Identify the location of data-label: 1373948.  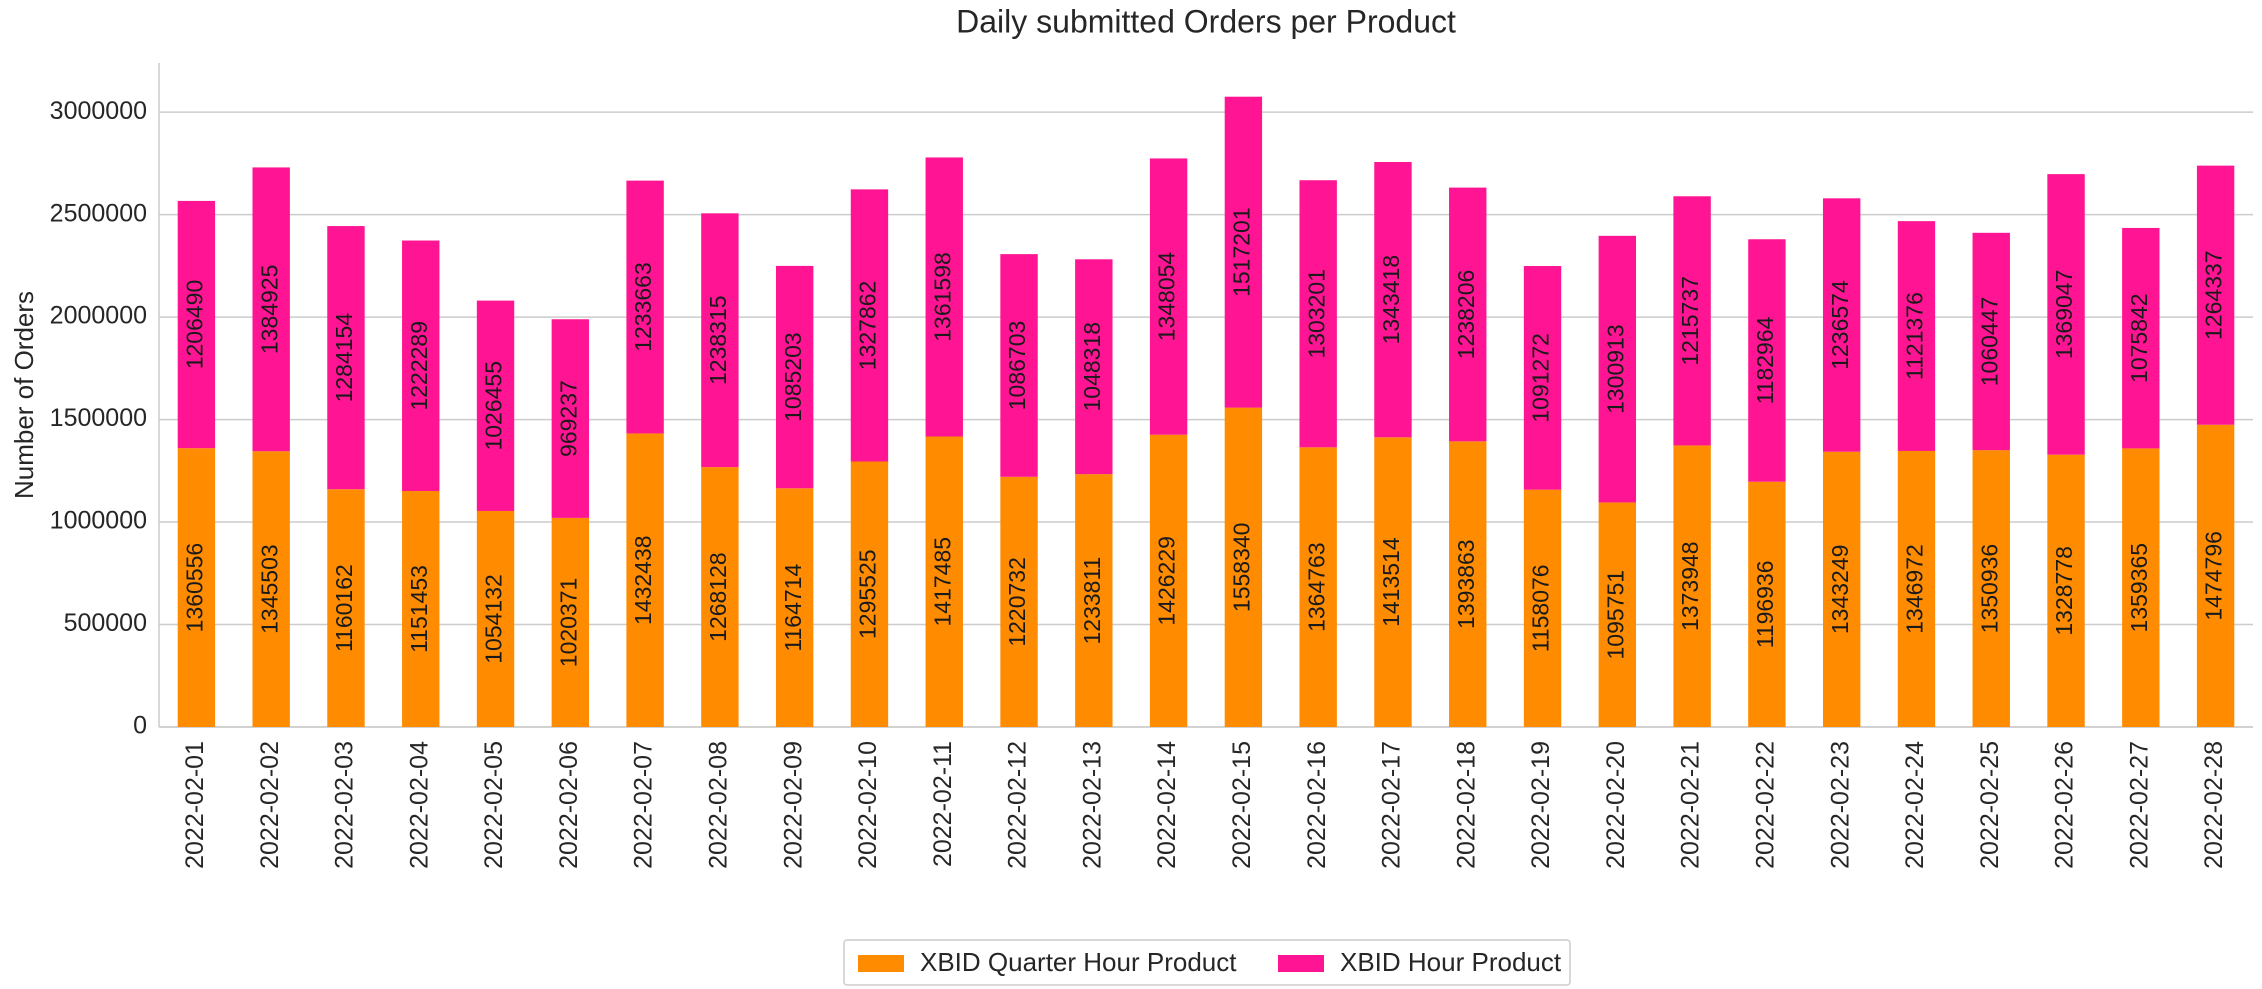
(1690, 586).